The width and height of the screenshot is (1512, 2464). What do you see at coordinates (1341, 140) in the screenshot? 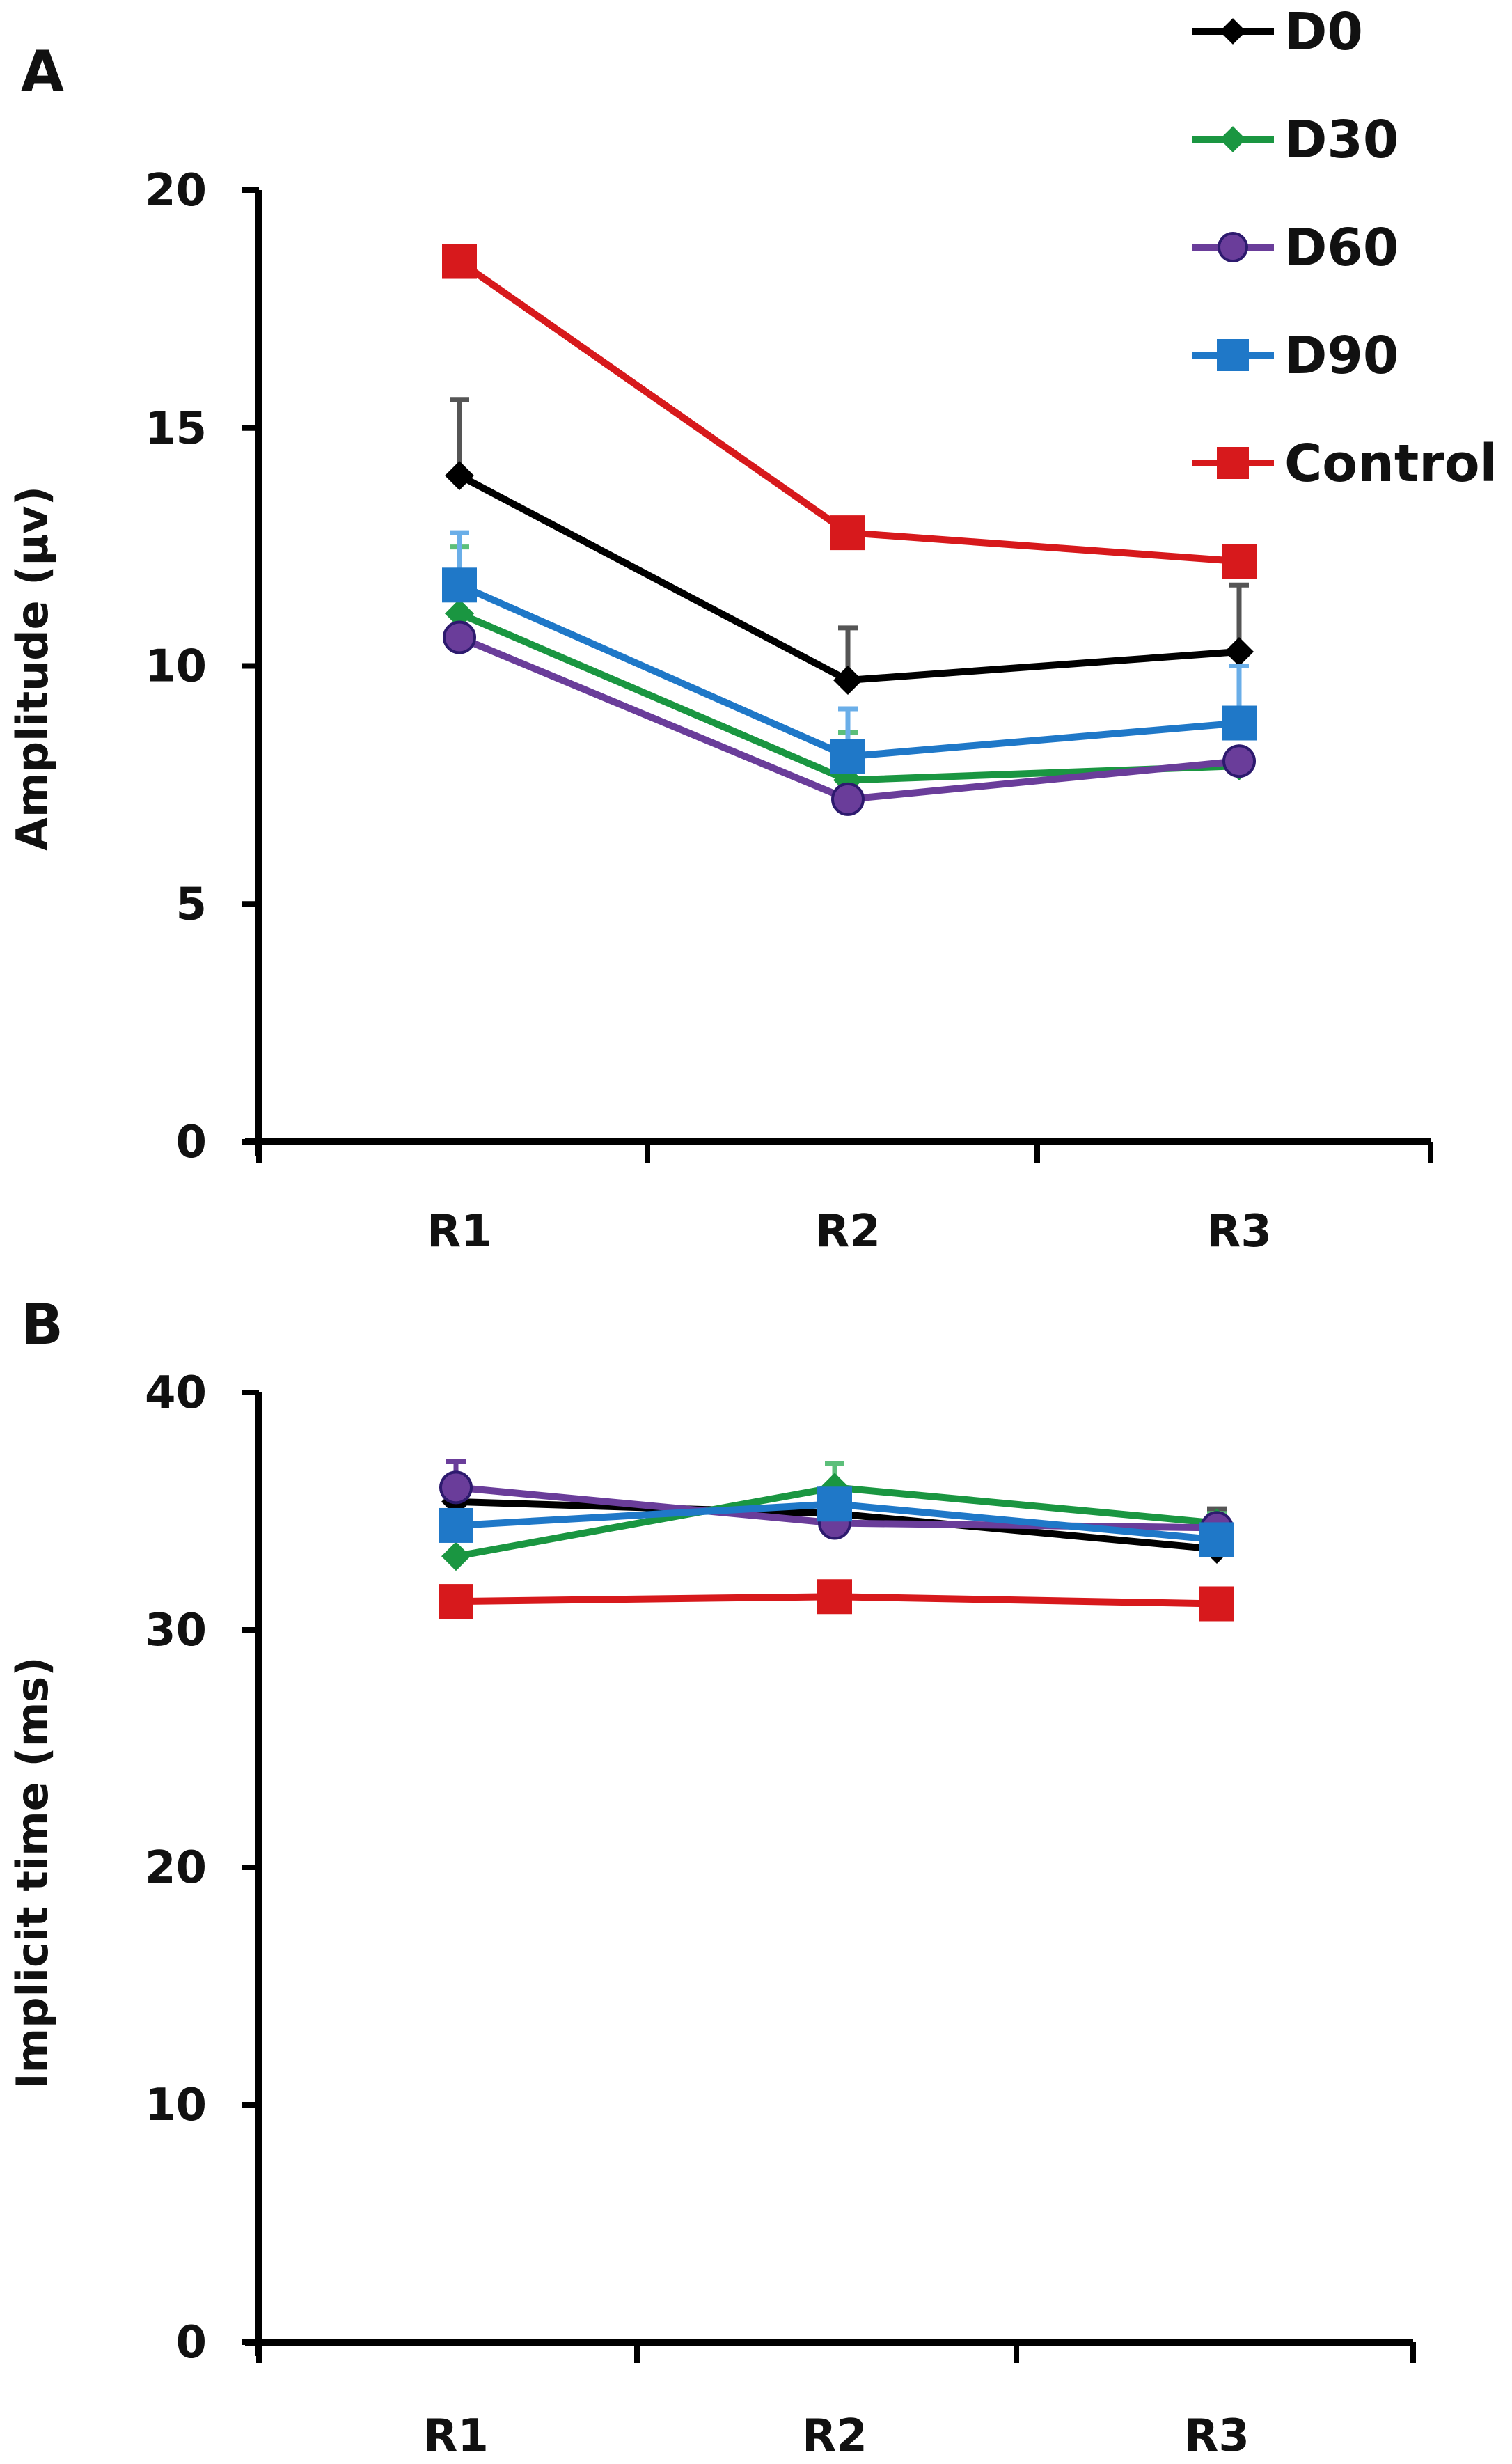
I see `legend-label: D30` at bounding box center [1341, 140].